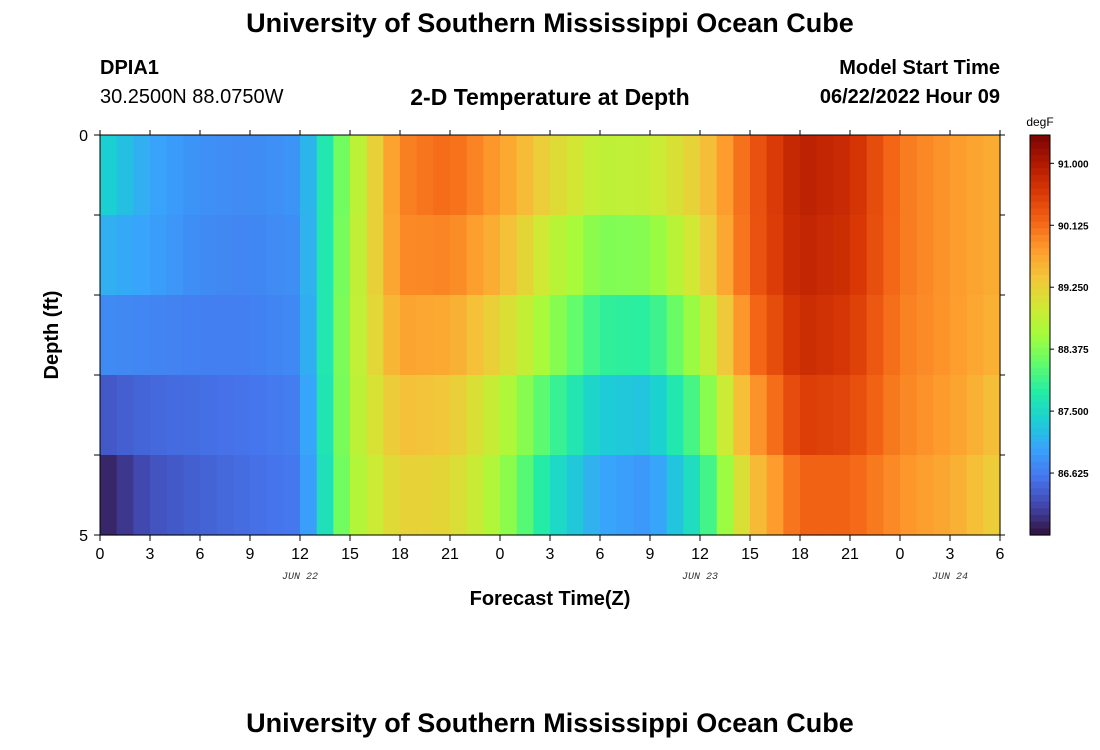  What do you see at coordinates (950, 577) in the screenshot?
I see `date-label: JUN 24` at bounding box center [950, 577].